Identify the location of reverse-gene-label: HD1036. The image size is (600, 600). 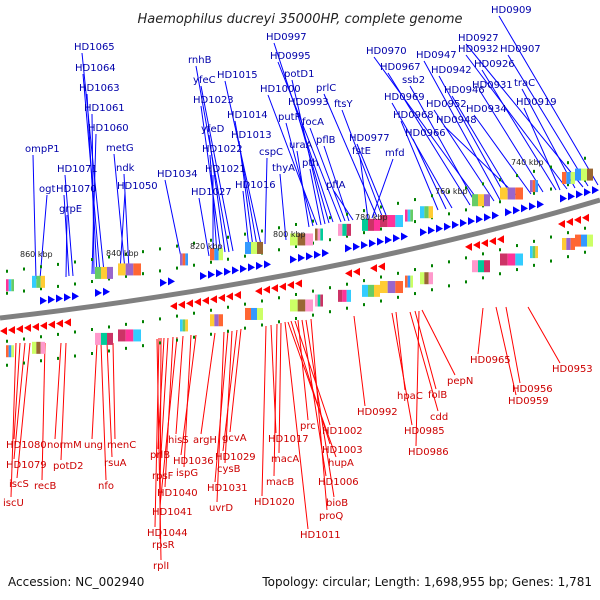
(193, 461).